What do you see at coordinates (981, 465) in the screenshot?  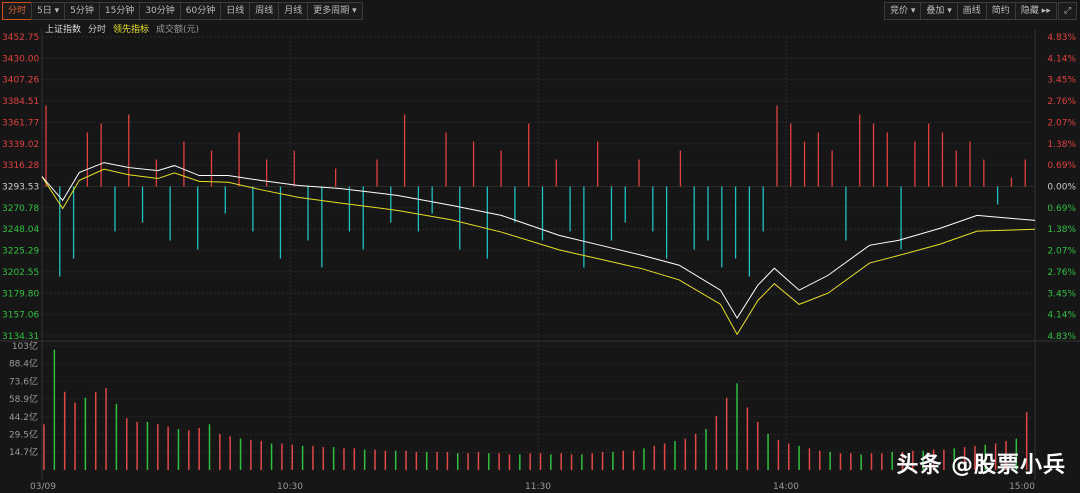 I see `watermark: 头条 @股票小兵` at bounding box center [981, 465].